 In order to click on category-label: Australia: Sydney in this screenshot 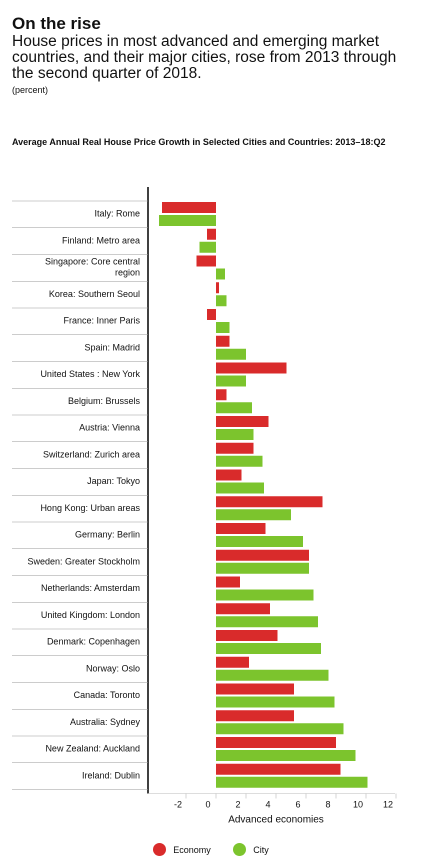, I will do `click(105, 722)`.